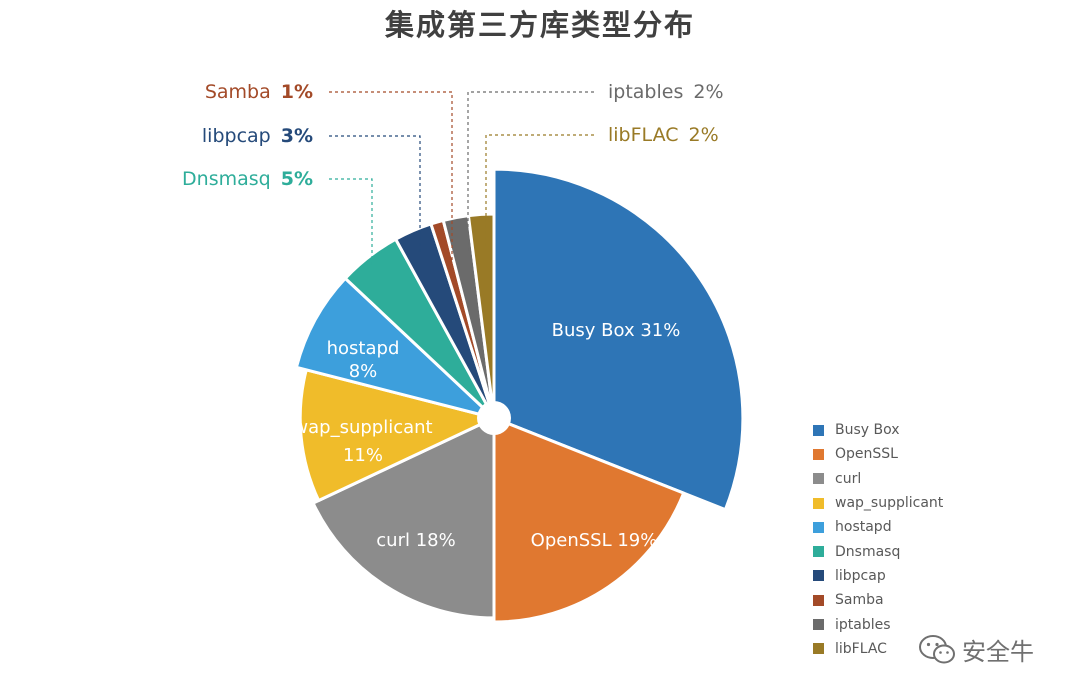 This screenshot has height=673, width=1080. Describe the element at coordinates (818, 625) in the screenshot. I see `legend-swatch-iptables` at that location.